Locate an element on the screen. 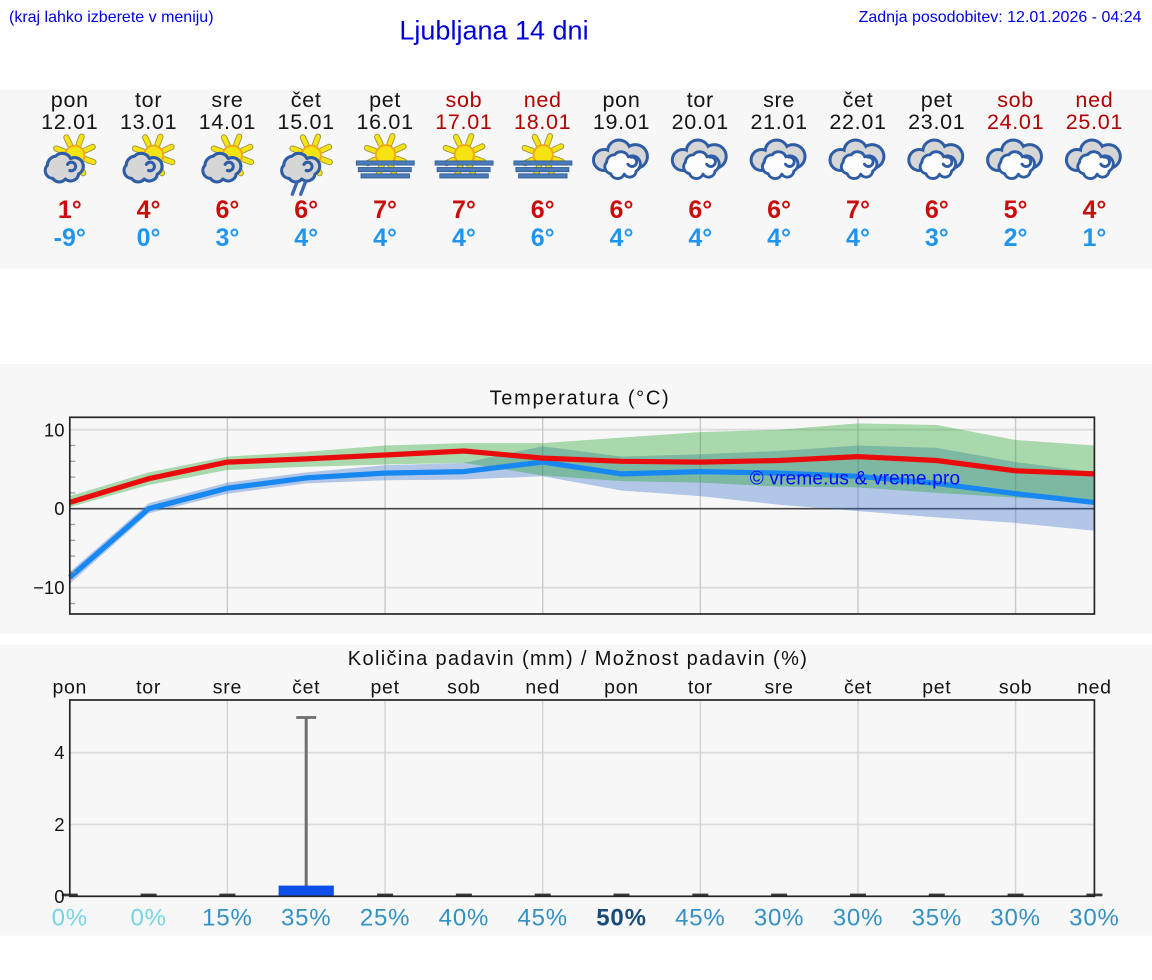 The image size is (1152, 980). svg-text: © vreme.us & vreme.pro is located at coordinates (855, 479).